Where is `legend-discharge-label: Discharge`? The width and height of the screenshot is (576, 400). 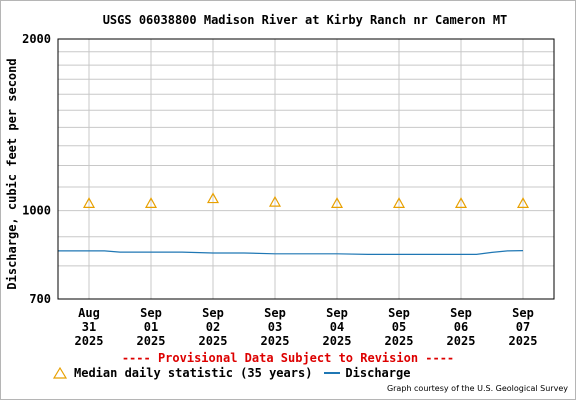
legend-discharge-label: Discharge is located at coordinates (378, 373).